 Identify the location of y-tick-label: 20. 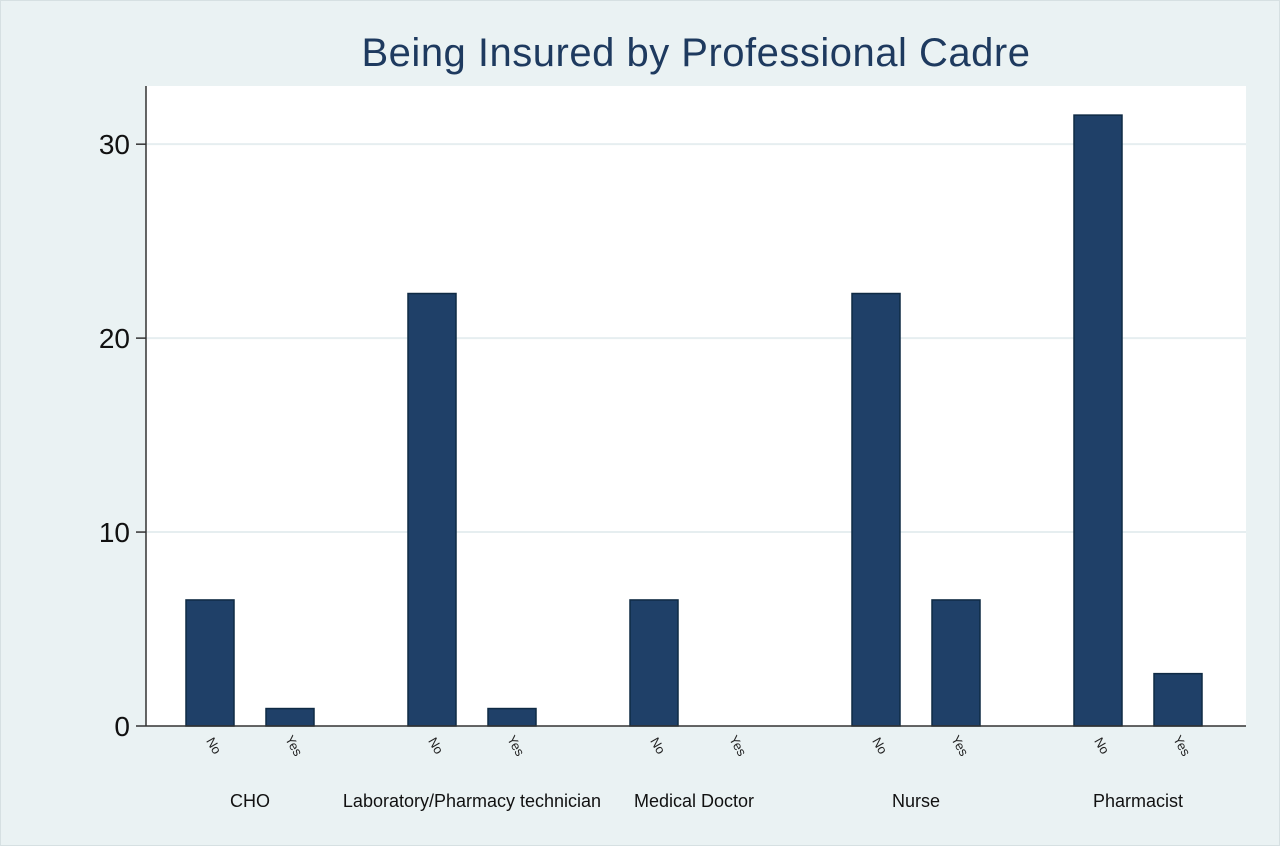
(114, 338).